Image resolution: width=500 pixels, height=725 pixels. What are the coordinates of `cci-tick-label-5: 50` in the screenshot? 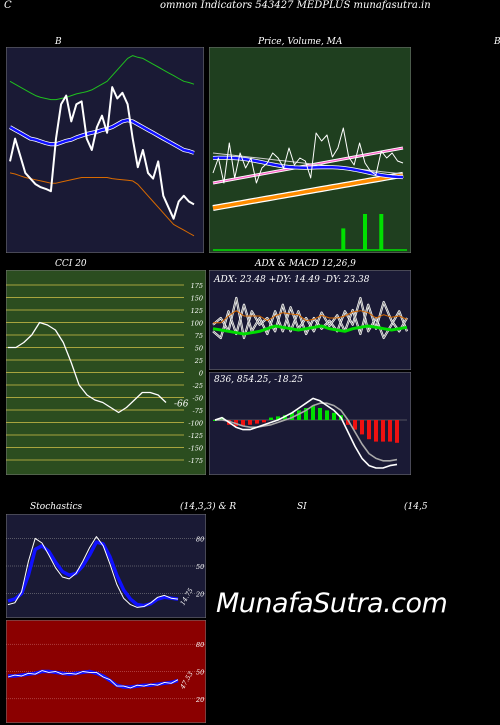 It's located at (199, 349).